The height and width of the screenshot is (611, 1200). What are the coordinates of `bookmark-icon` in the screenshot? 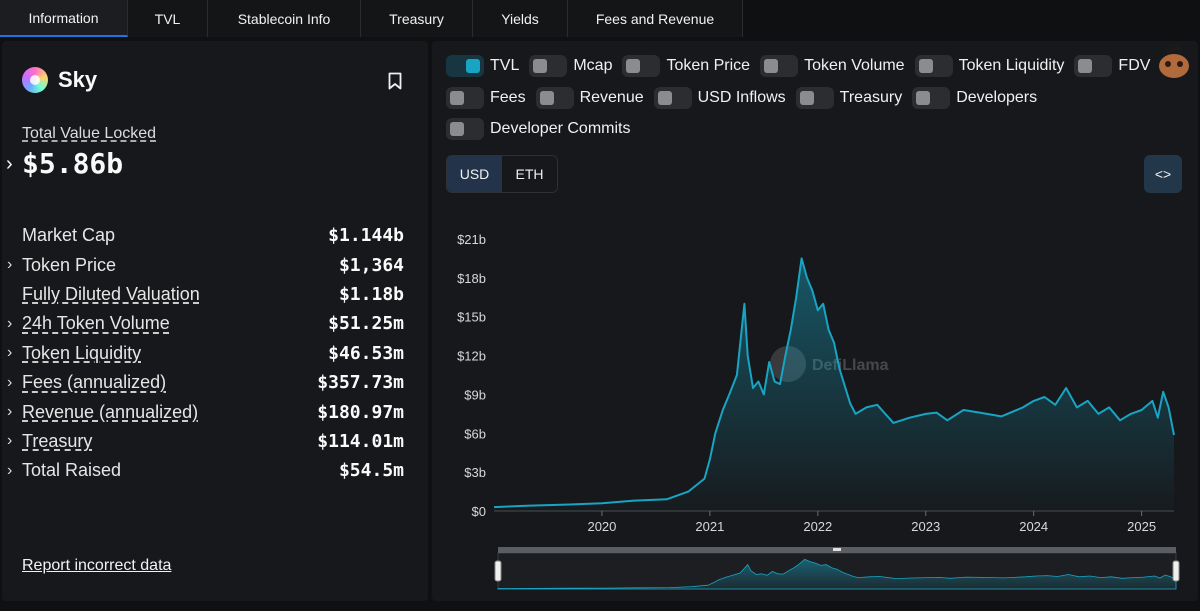 It's located at (395, 81).